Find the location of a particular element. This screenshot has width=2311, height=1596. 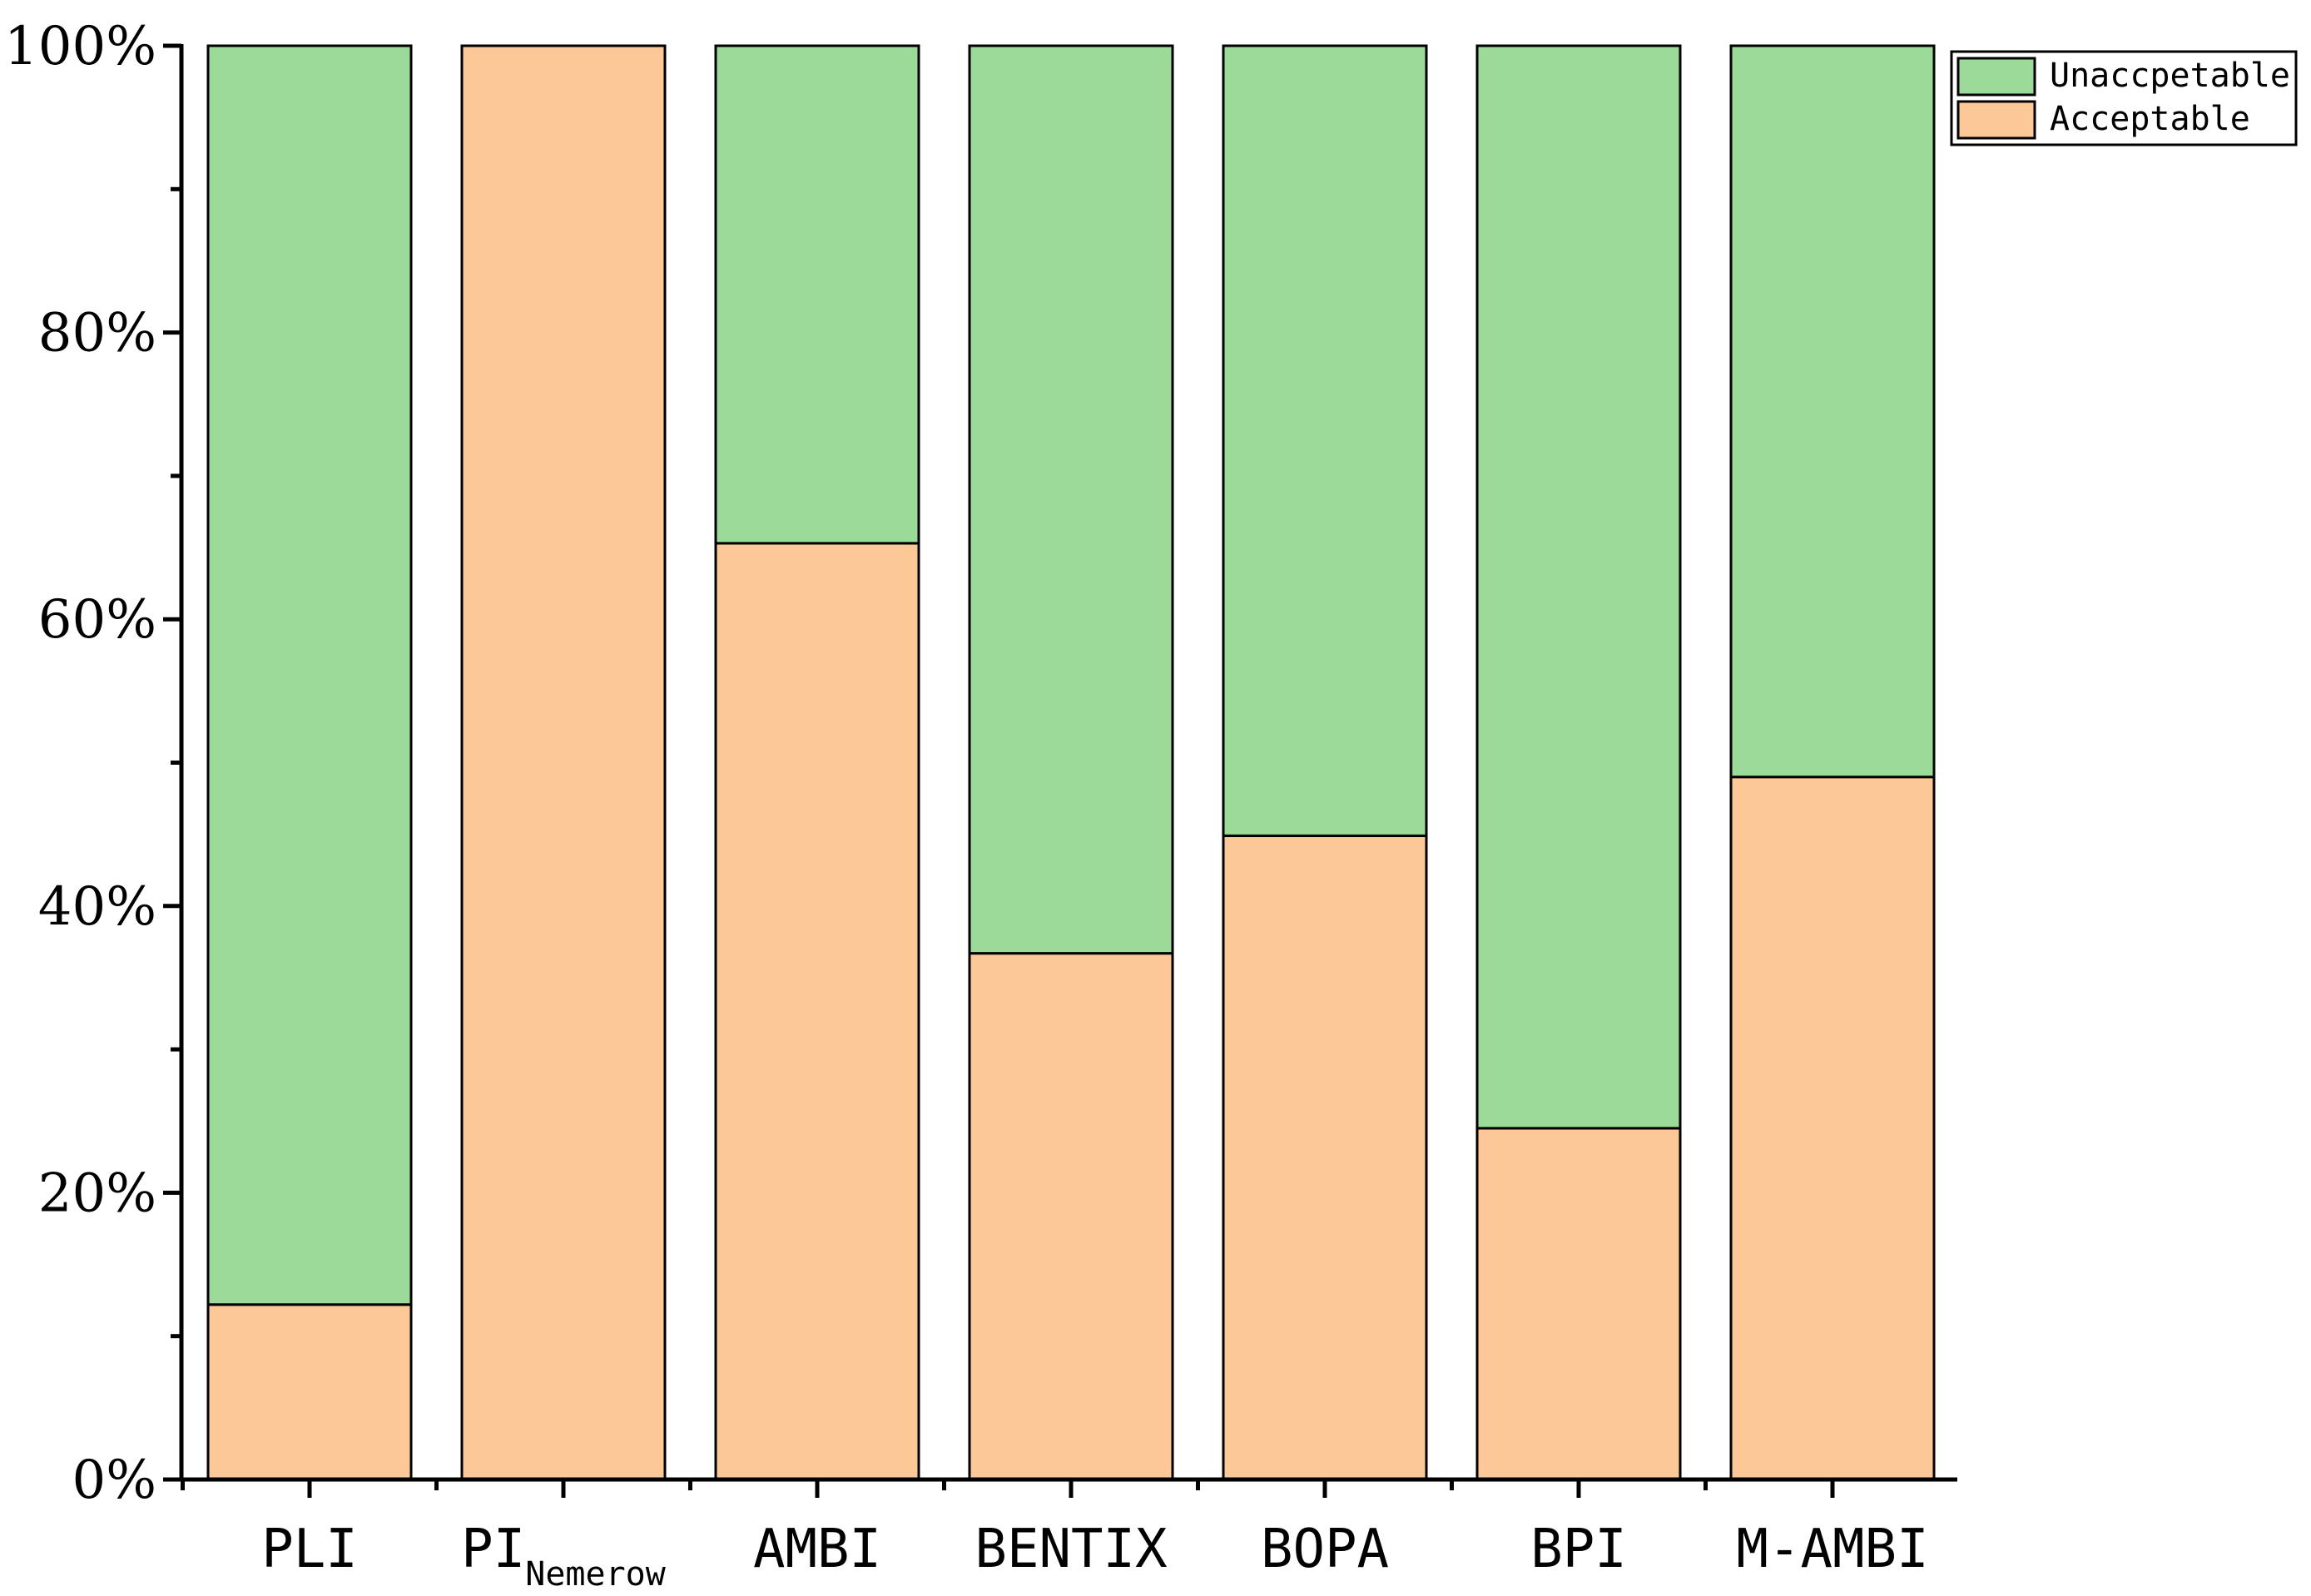

legend: Unaccpetable Acceptable is located at coordinates (2124, 98).